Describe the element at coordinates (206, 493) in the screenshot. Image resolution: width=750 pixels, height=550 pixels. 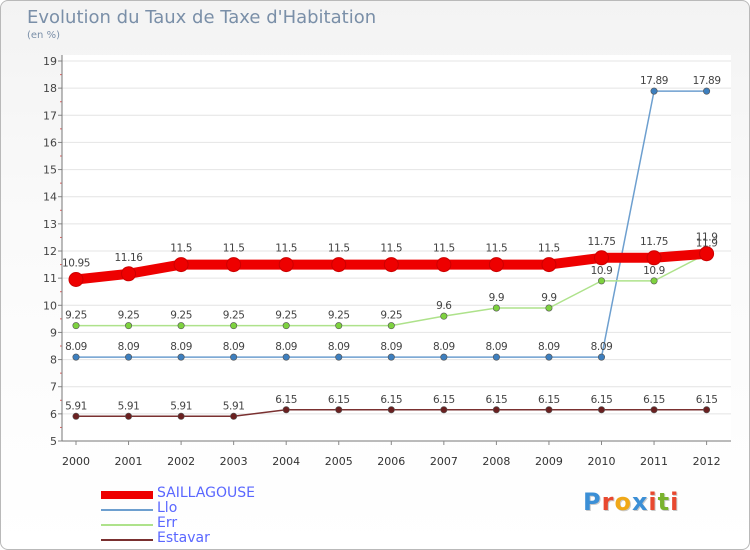
I see `legend-label-saillagouse: SAILLAGOUSE` at that location.